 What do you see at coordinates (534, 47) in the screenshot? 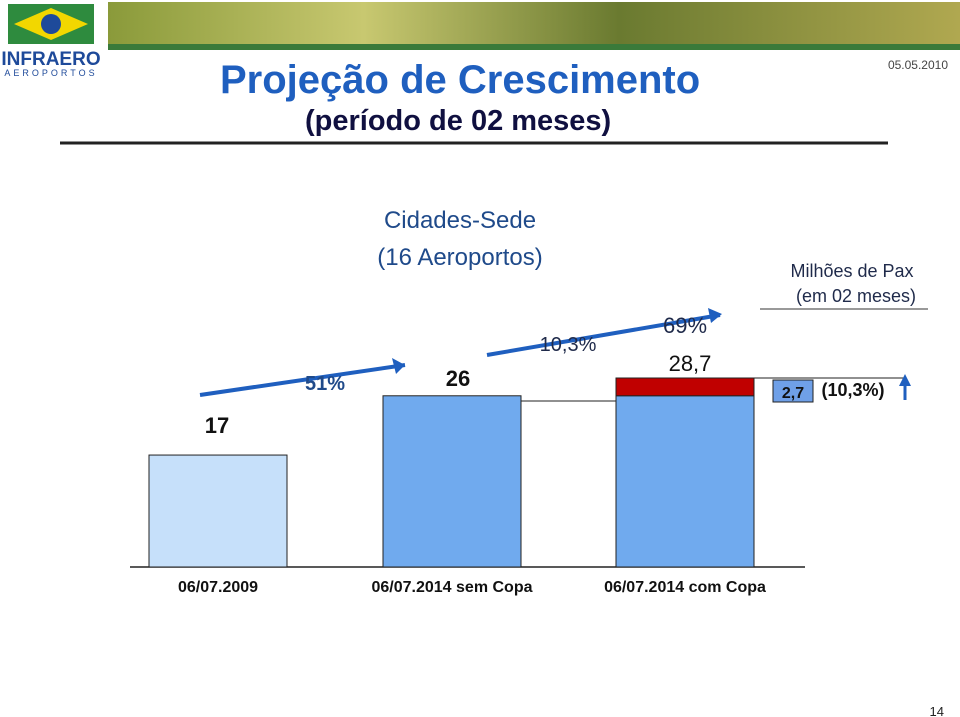
I see `green-band` at bounding box center [534, 47].